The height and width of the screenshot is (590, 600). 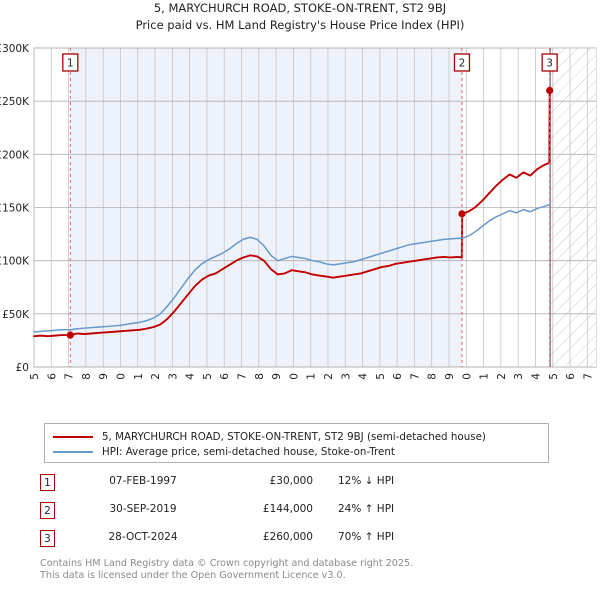 What do you see at coordinates (485, 376) in the screenshot?
I see `x-axis-tick-label: 2021` at bounding box center [485, 376].